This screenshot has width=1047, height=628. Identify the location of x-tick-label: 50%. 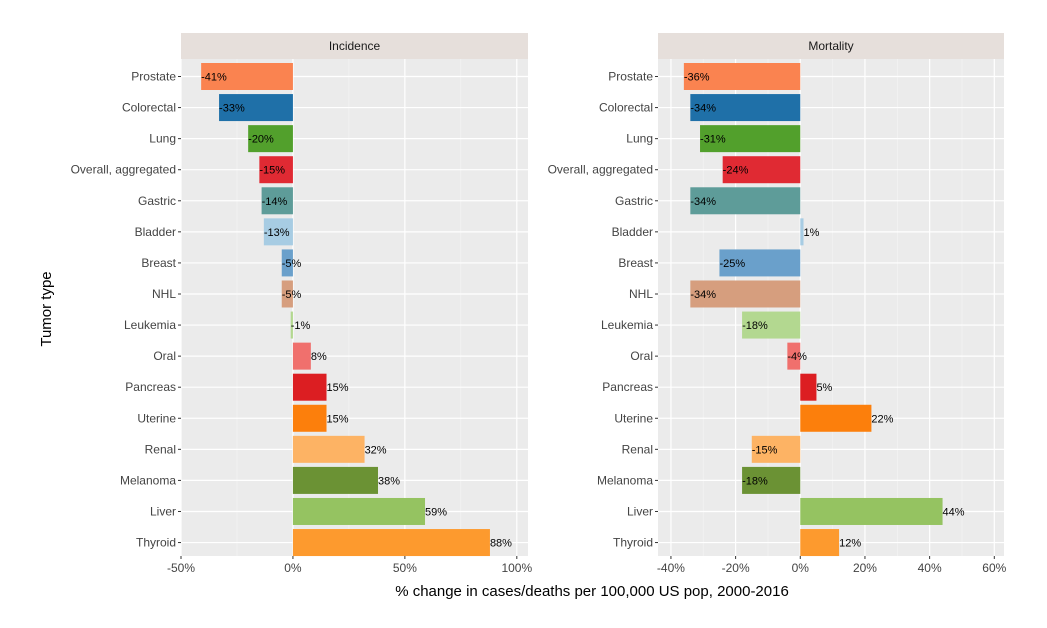
(405, 568).